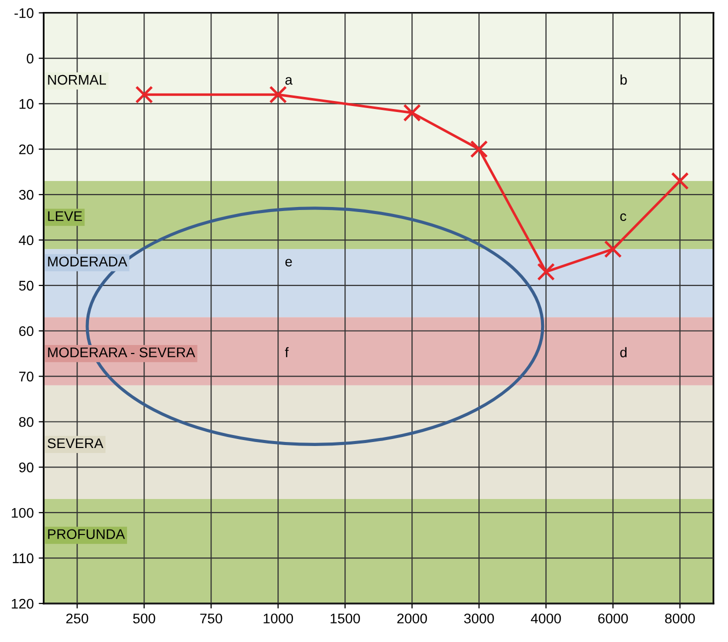 The width and height of the screenshot is (728, 642). I want to click on y-tick-label: 20, so click(26, 149).